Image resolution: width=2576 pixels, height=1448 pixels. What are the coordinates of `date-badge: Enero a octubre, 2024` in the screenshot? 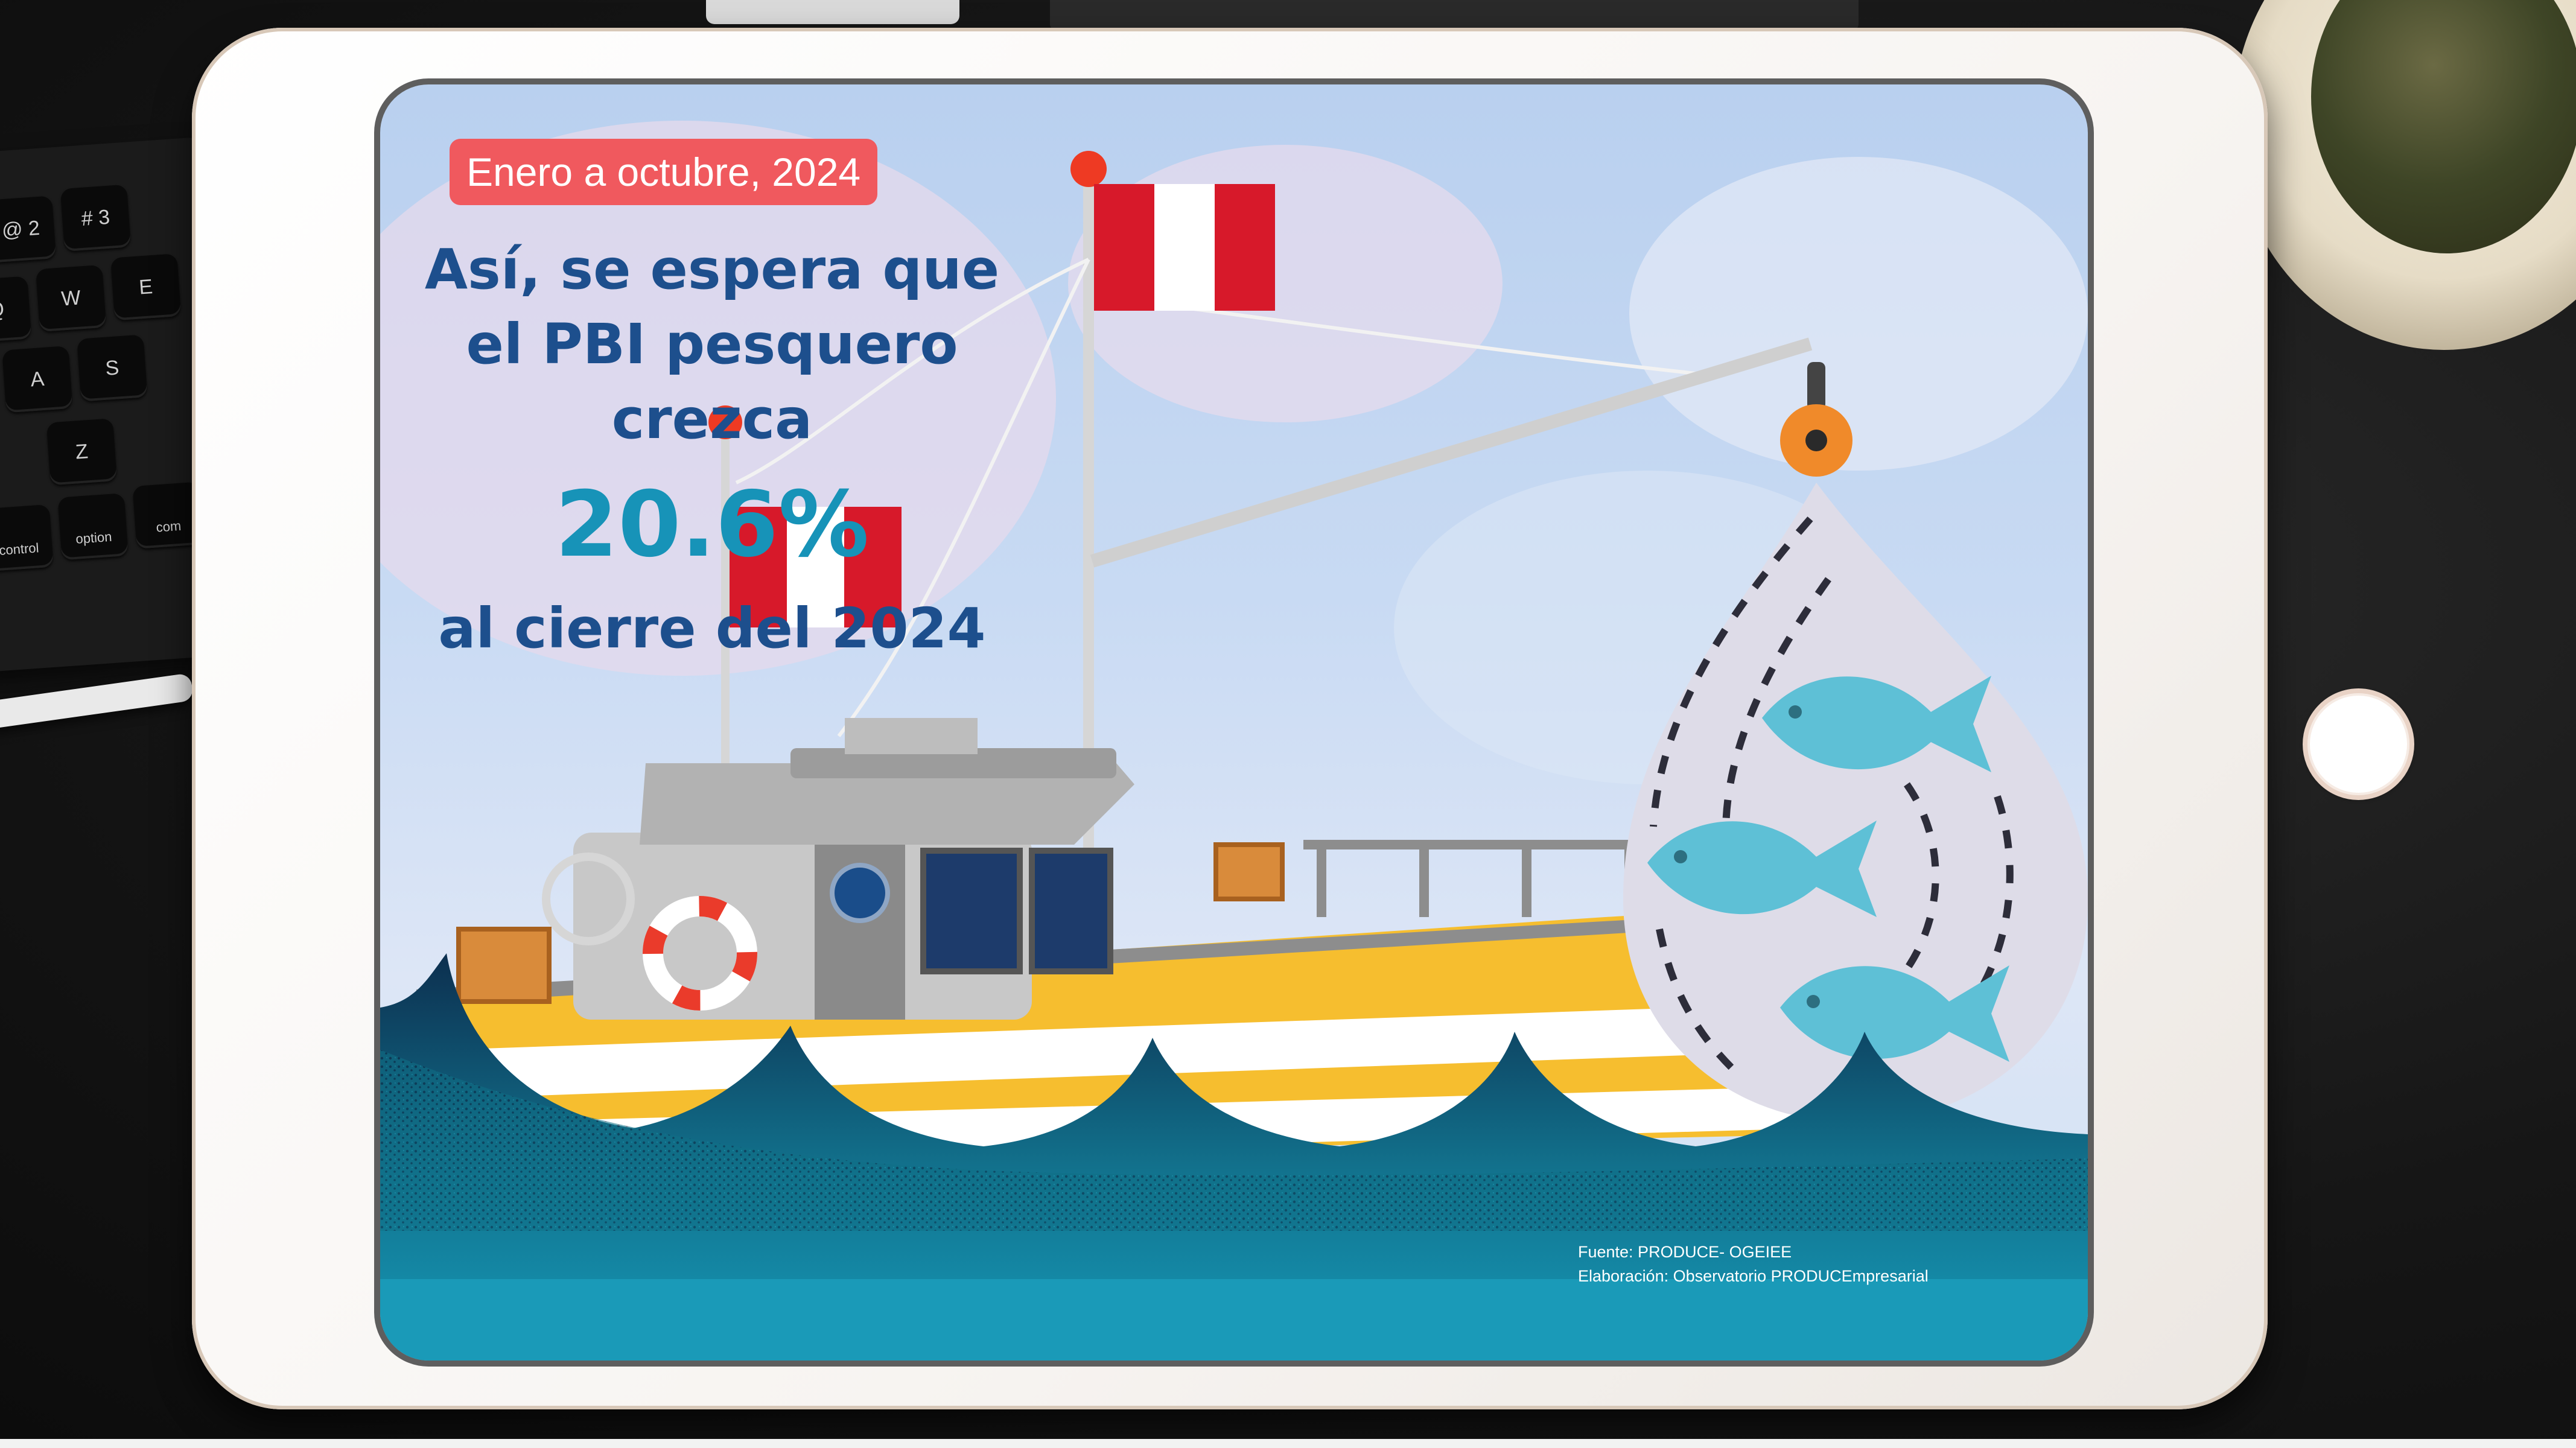 It's located at (664, 172).